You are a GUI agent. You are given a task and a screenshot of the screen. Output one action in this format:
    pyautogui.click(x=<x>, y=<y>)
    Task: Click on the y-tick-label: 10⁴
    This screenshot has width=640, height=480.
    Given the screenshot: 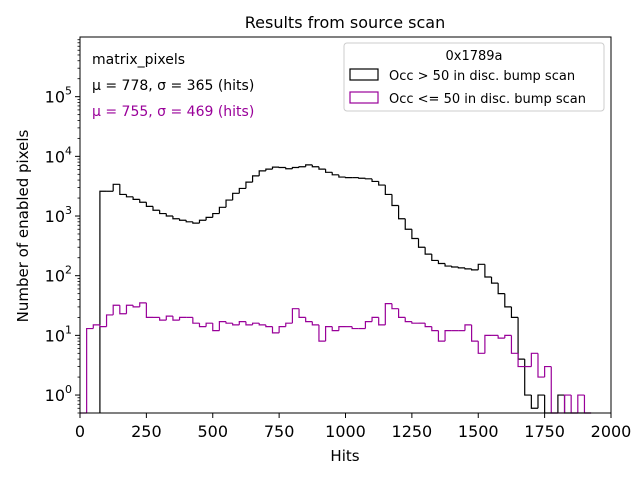 What is the action you would take?
    pyautogui.click(x=58, y=155)
    